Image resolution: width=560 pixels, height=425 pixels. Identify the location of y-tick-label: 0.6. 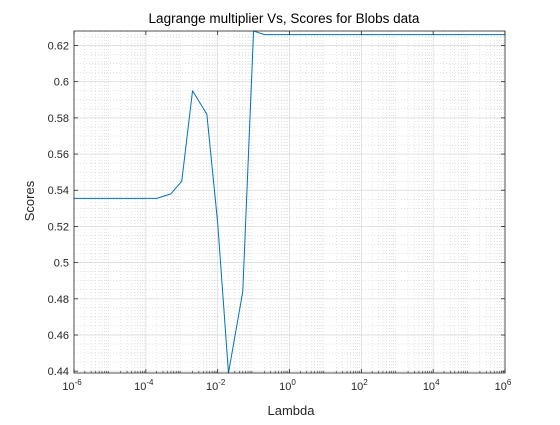
(61, 83).